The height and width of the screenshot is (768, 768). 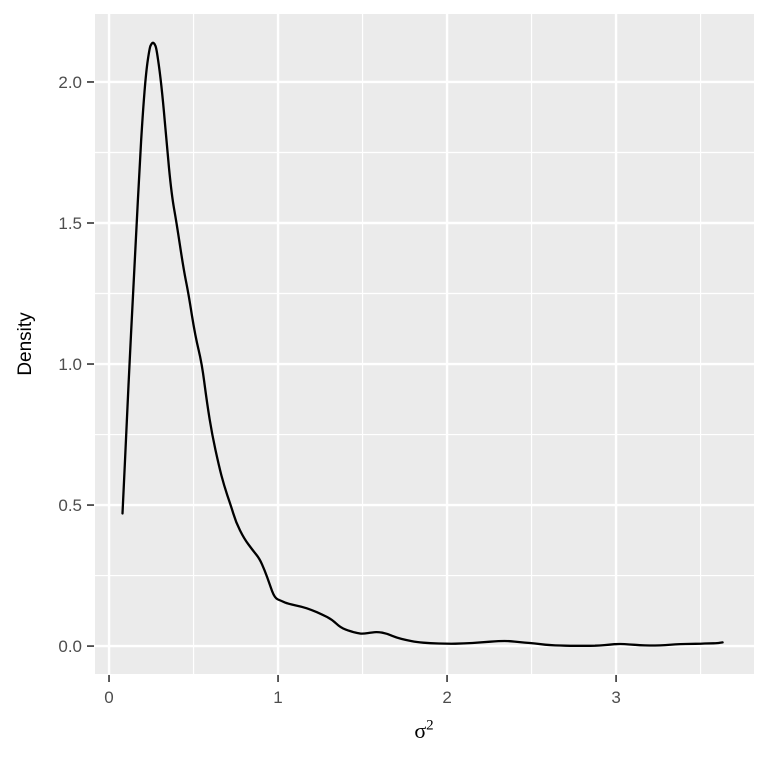 I want to click on x-tick-label: 2, so click(x=446, y=697).